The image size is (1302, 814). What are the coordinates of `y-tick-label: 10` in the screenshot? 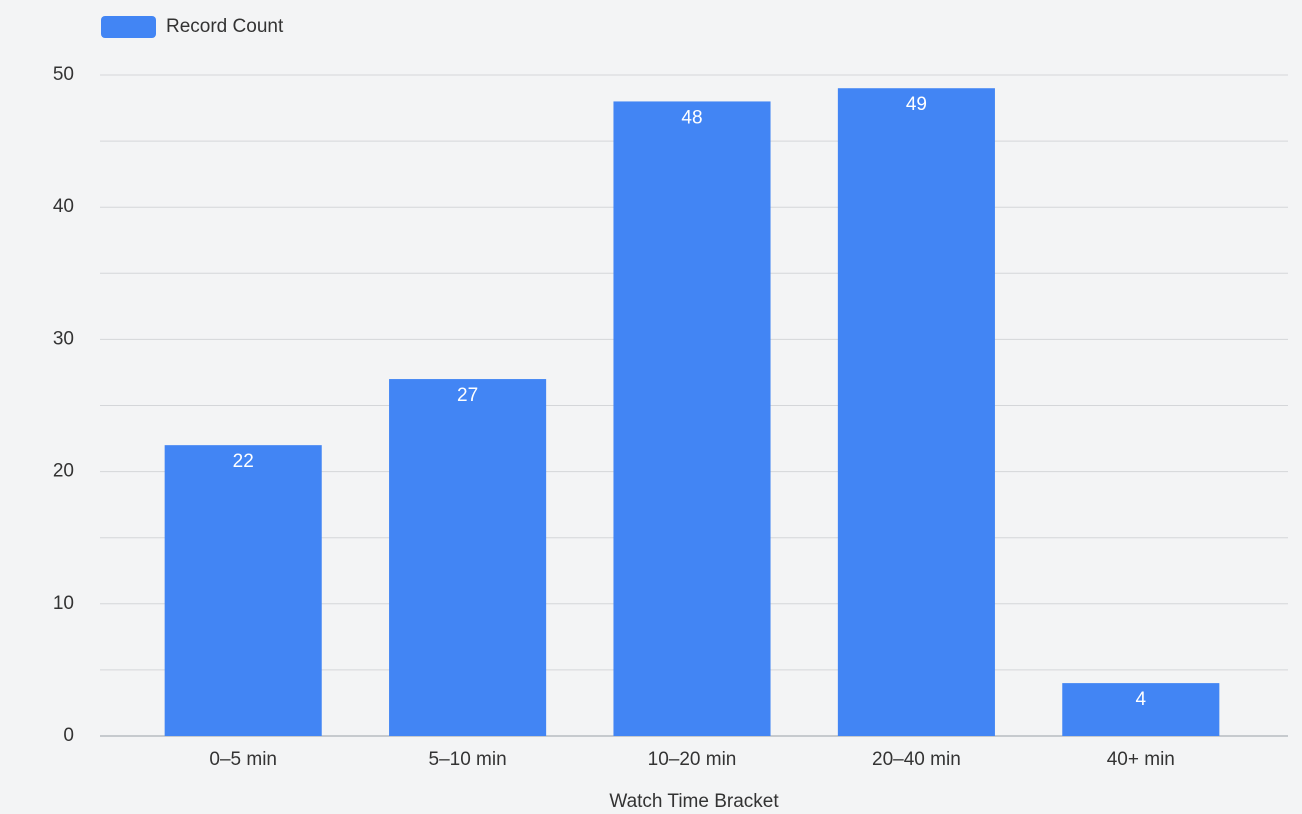 It's located at (63, 603).